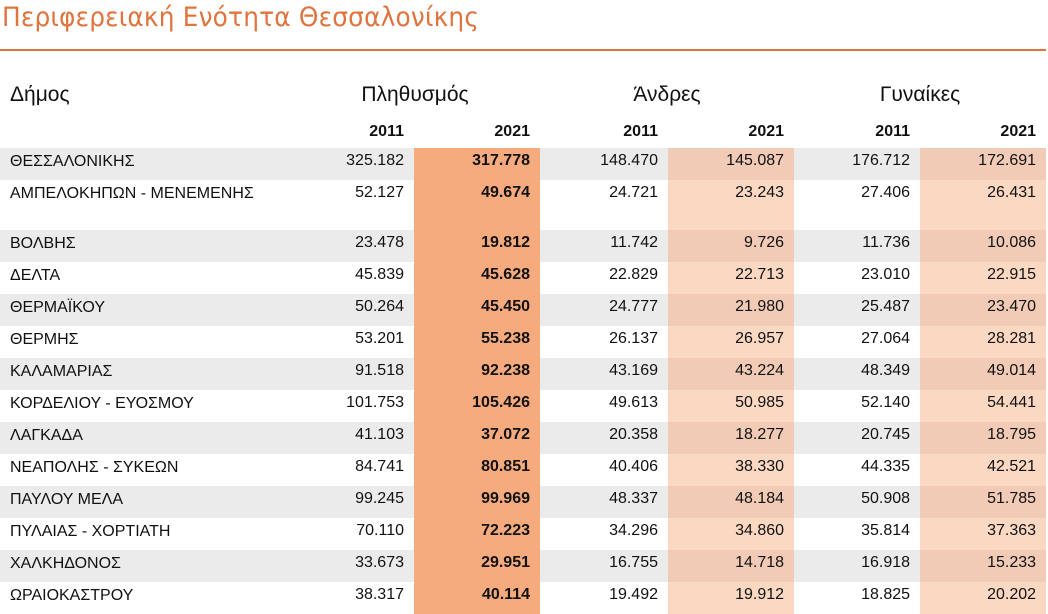 This screenshot has height=614, width=1048. I want to click on men-2021-cell: 48.184, so click(731, 502).